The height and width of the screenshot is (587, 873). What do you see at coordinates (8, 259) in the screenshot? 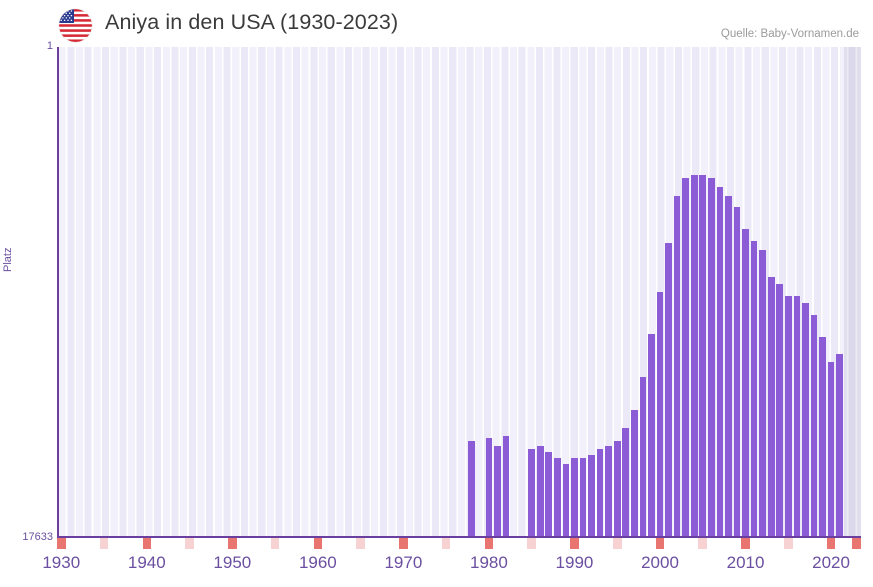
I see `y-axis-title: Platz` at bounding box center [8, 259].